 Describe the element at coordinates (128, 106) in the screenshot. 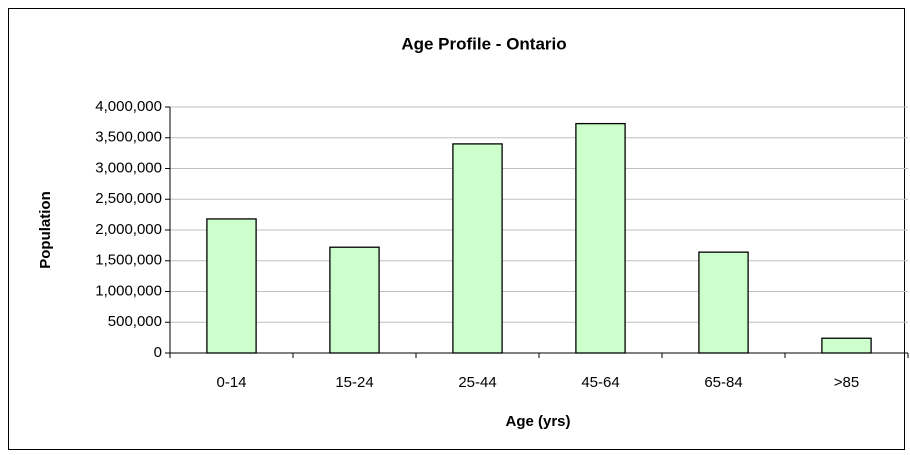

I see `y-tick-label: 4,000,000` at that location.